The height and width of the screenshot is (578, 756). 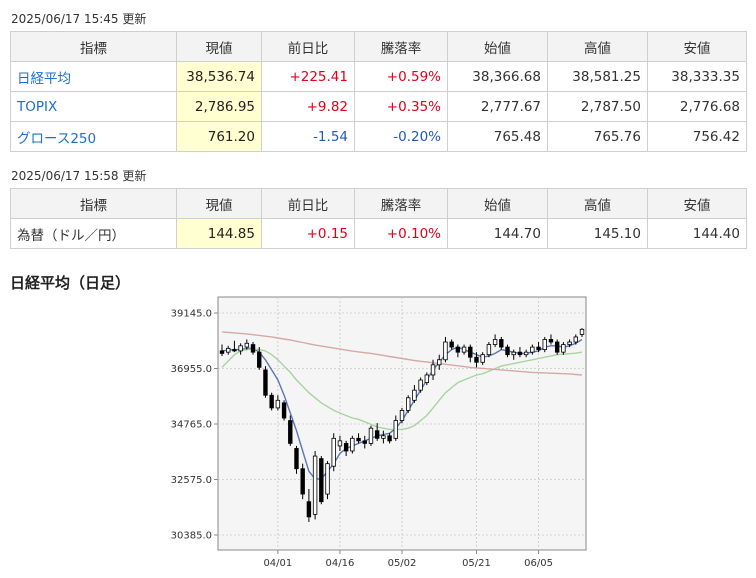 What do you see at coordinates (219, 136) in the screenshot?
I see `current-value: 761.20` at bounding box center [219, 136].